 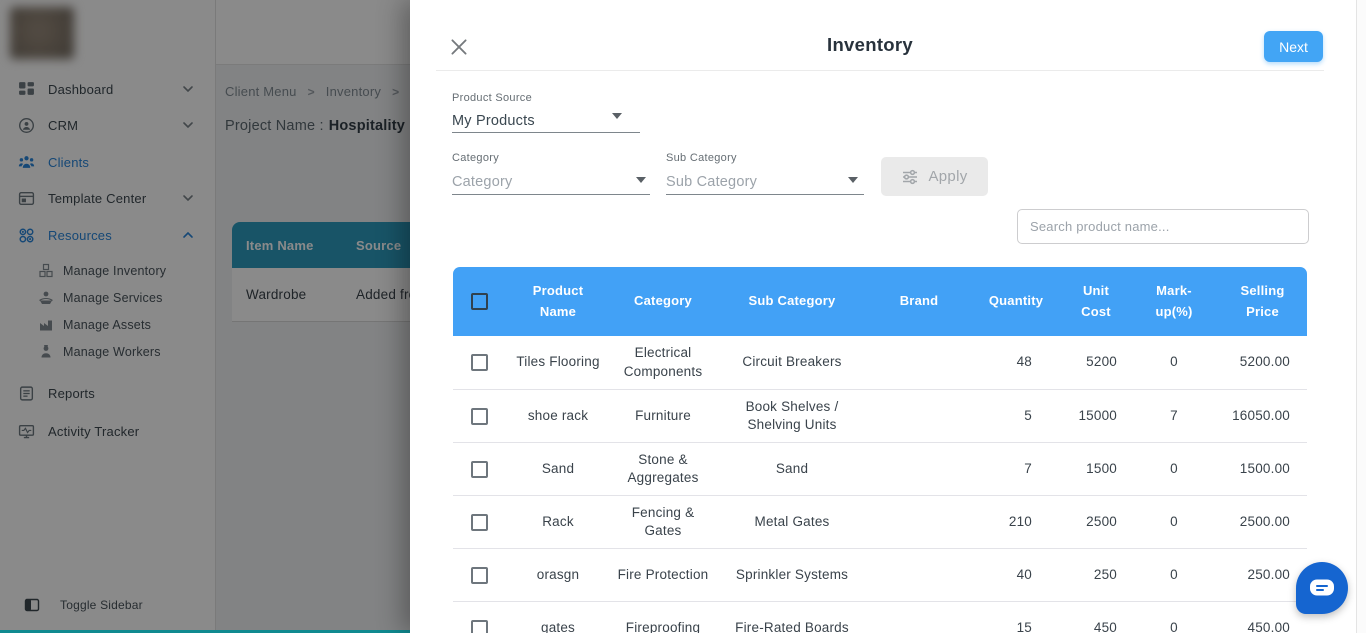 I want to click on sidebar-subitem-manage-services: Manage Services, so click(x=108, y=298).